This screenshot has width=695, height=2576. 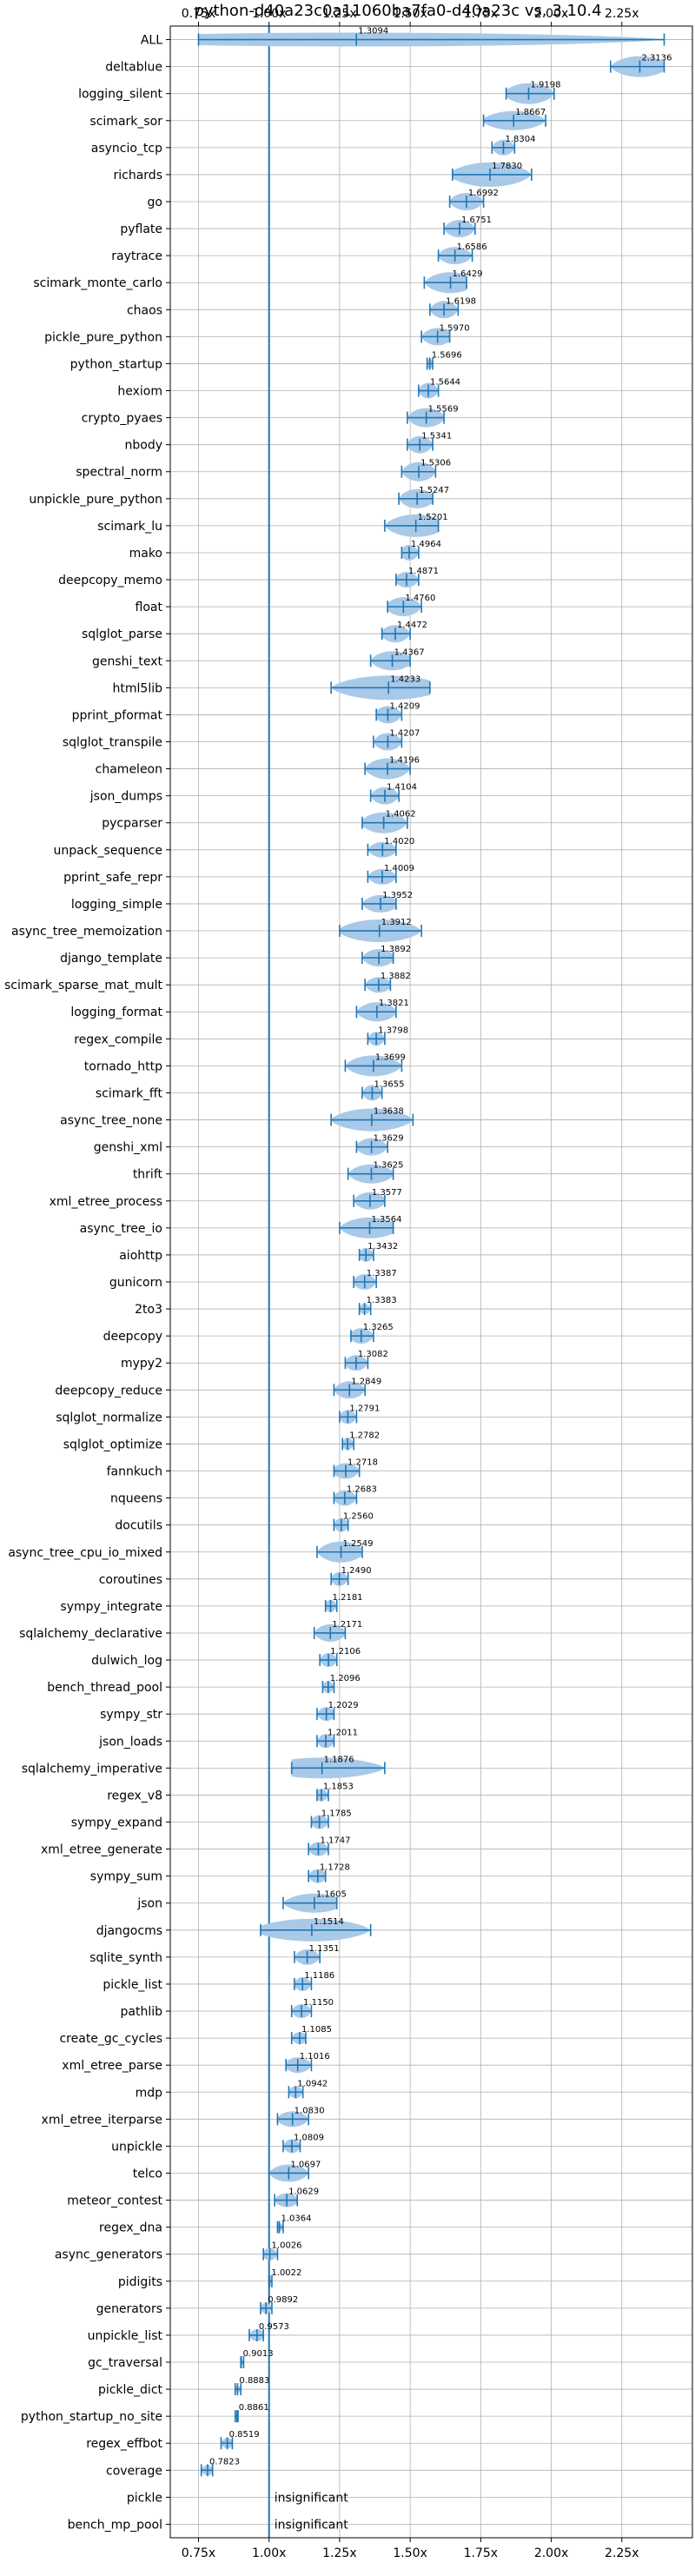 What do you see at coordinates (335, 1841) in the screenshot?
I see `value-label: 1.1747` at bounding box center [335, 1841].